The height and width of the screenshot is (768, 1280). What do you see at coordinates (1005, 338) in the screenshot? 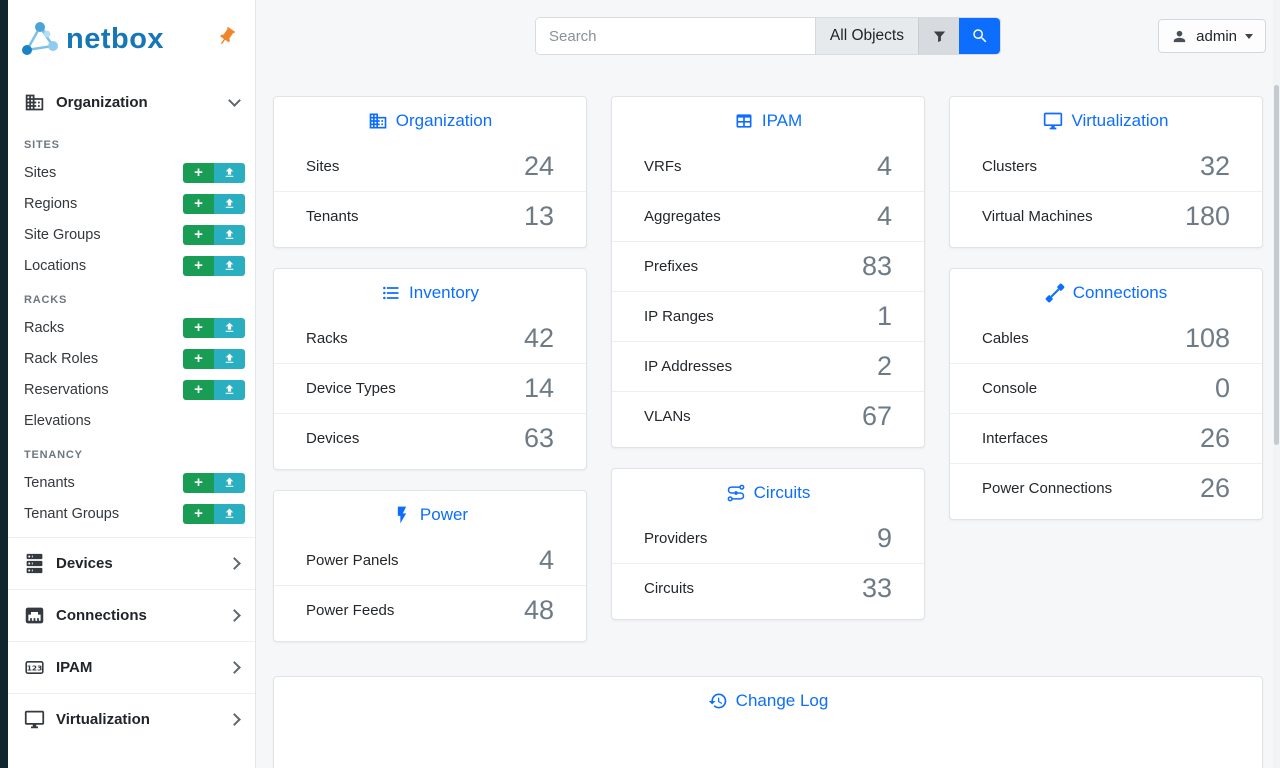
I see `stat-label: Cables` at bounding box center [1005, 338].